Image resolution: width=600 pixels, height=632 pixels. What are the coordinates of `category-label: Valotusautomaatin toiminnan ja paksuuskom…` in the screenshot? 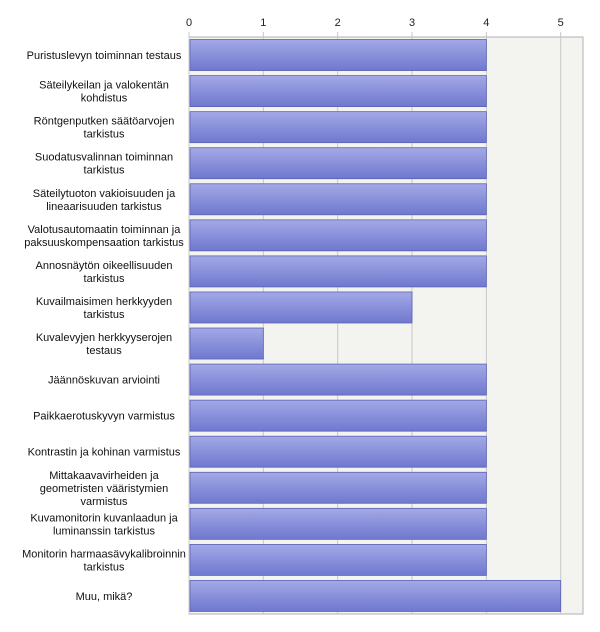 It's located at (104, 236).